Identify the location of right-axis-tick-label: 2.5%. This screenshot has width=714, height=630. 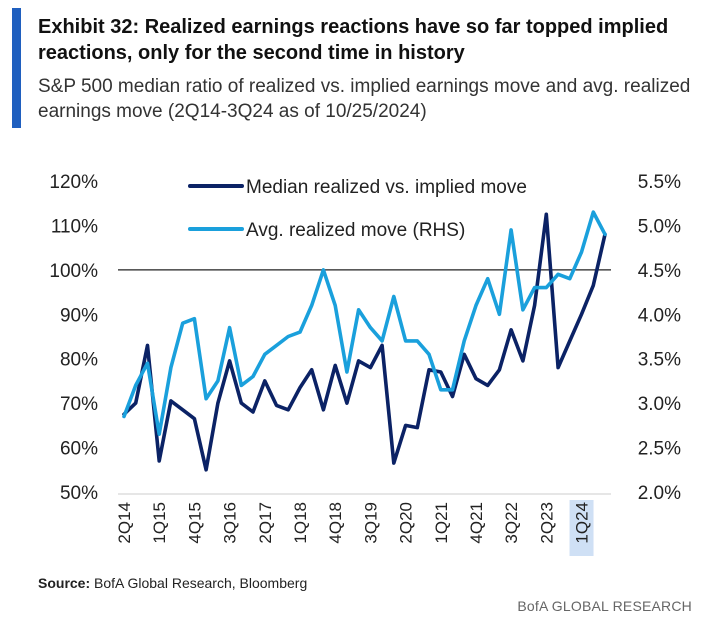
(659, 449).